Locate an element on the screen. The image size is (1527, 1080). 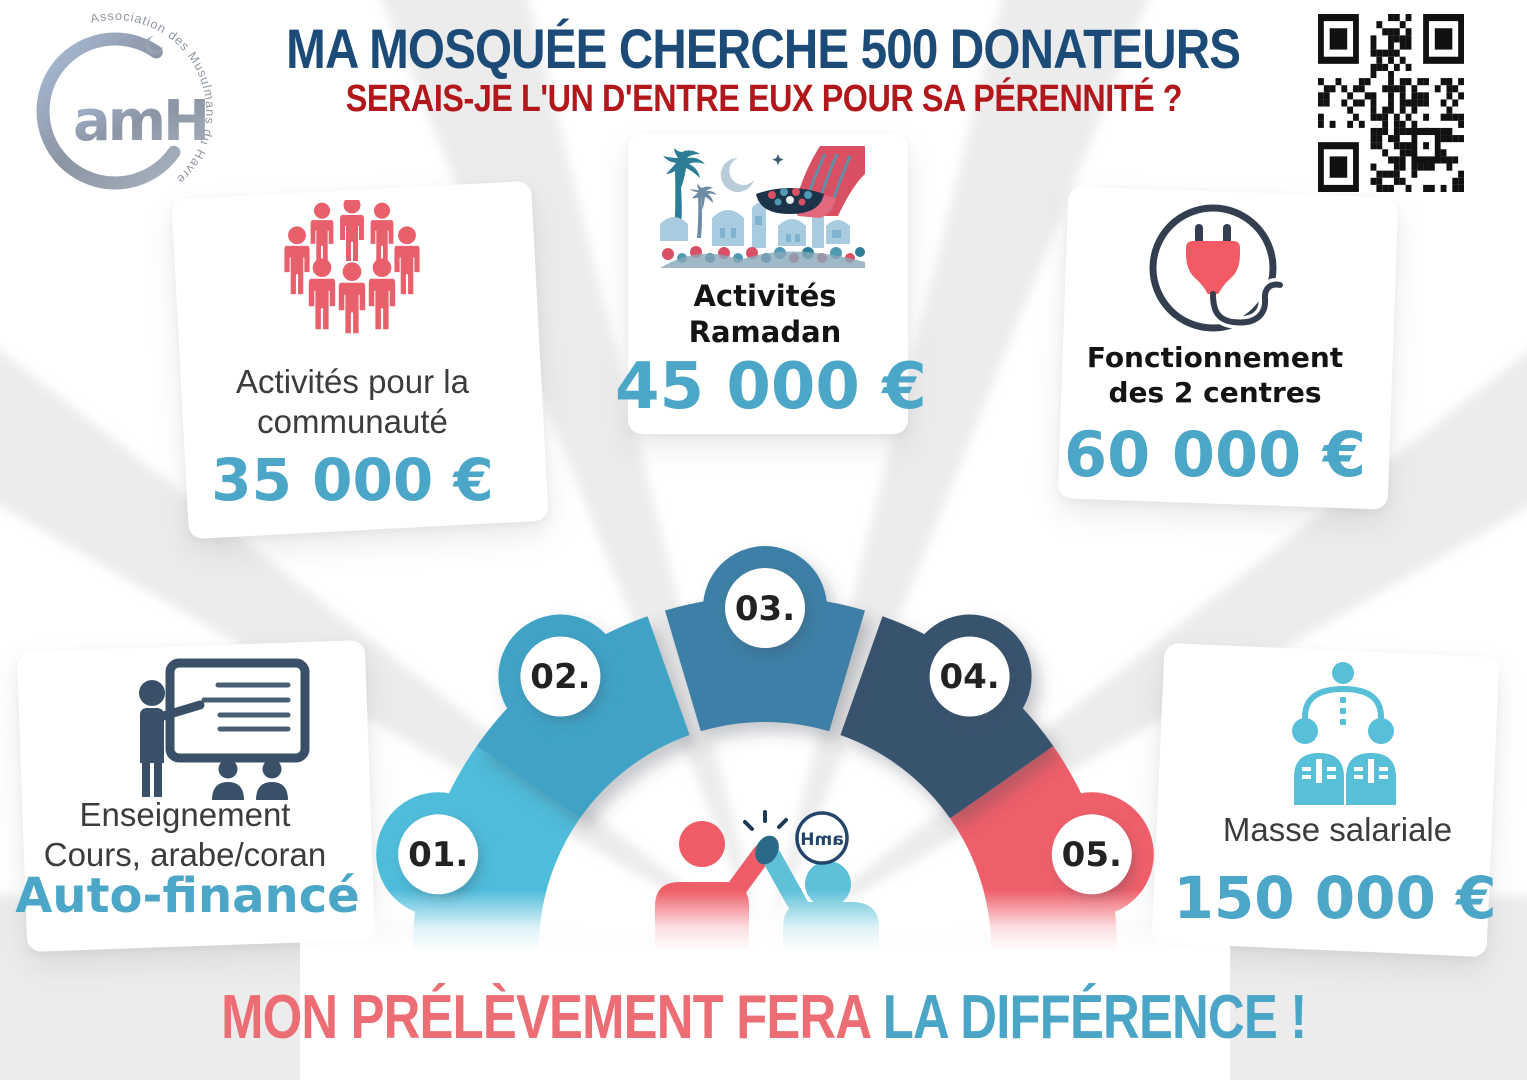
poster-title: MA MOSQUÉE CHERCHE 500 DONATEURS is located at coordinates (763, 48).